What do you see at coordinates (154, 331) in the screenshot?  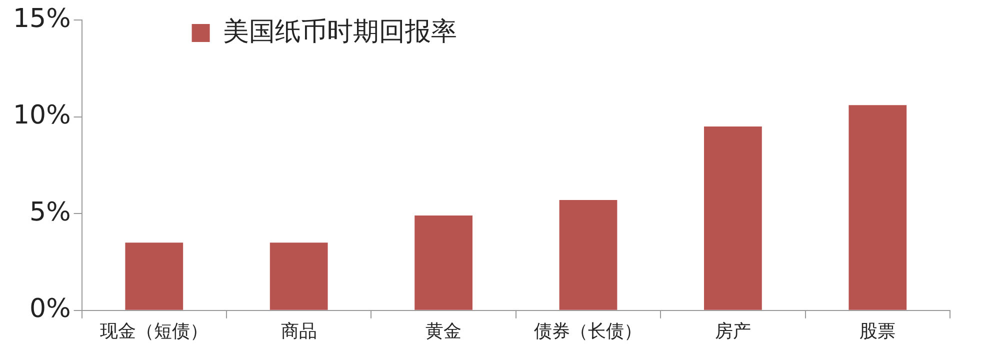 I see `x-tick-label: 现金（短债）` at bounding box center [154, 331].